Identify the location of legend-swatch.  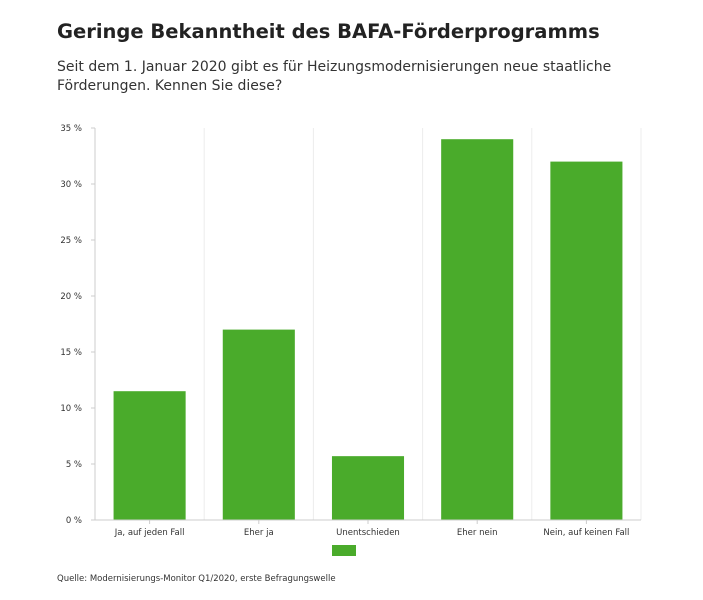
(344, 550).